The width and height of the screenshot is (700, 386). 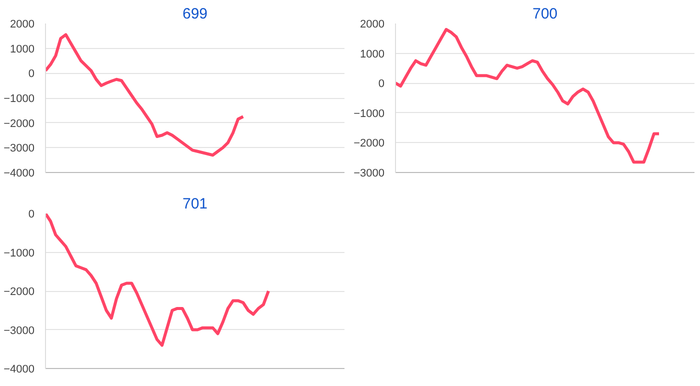 What do you see at coordinates (545, 14) in the screenshot?
I see `chart-title: 700` at bounding box center [545, 14].